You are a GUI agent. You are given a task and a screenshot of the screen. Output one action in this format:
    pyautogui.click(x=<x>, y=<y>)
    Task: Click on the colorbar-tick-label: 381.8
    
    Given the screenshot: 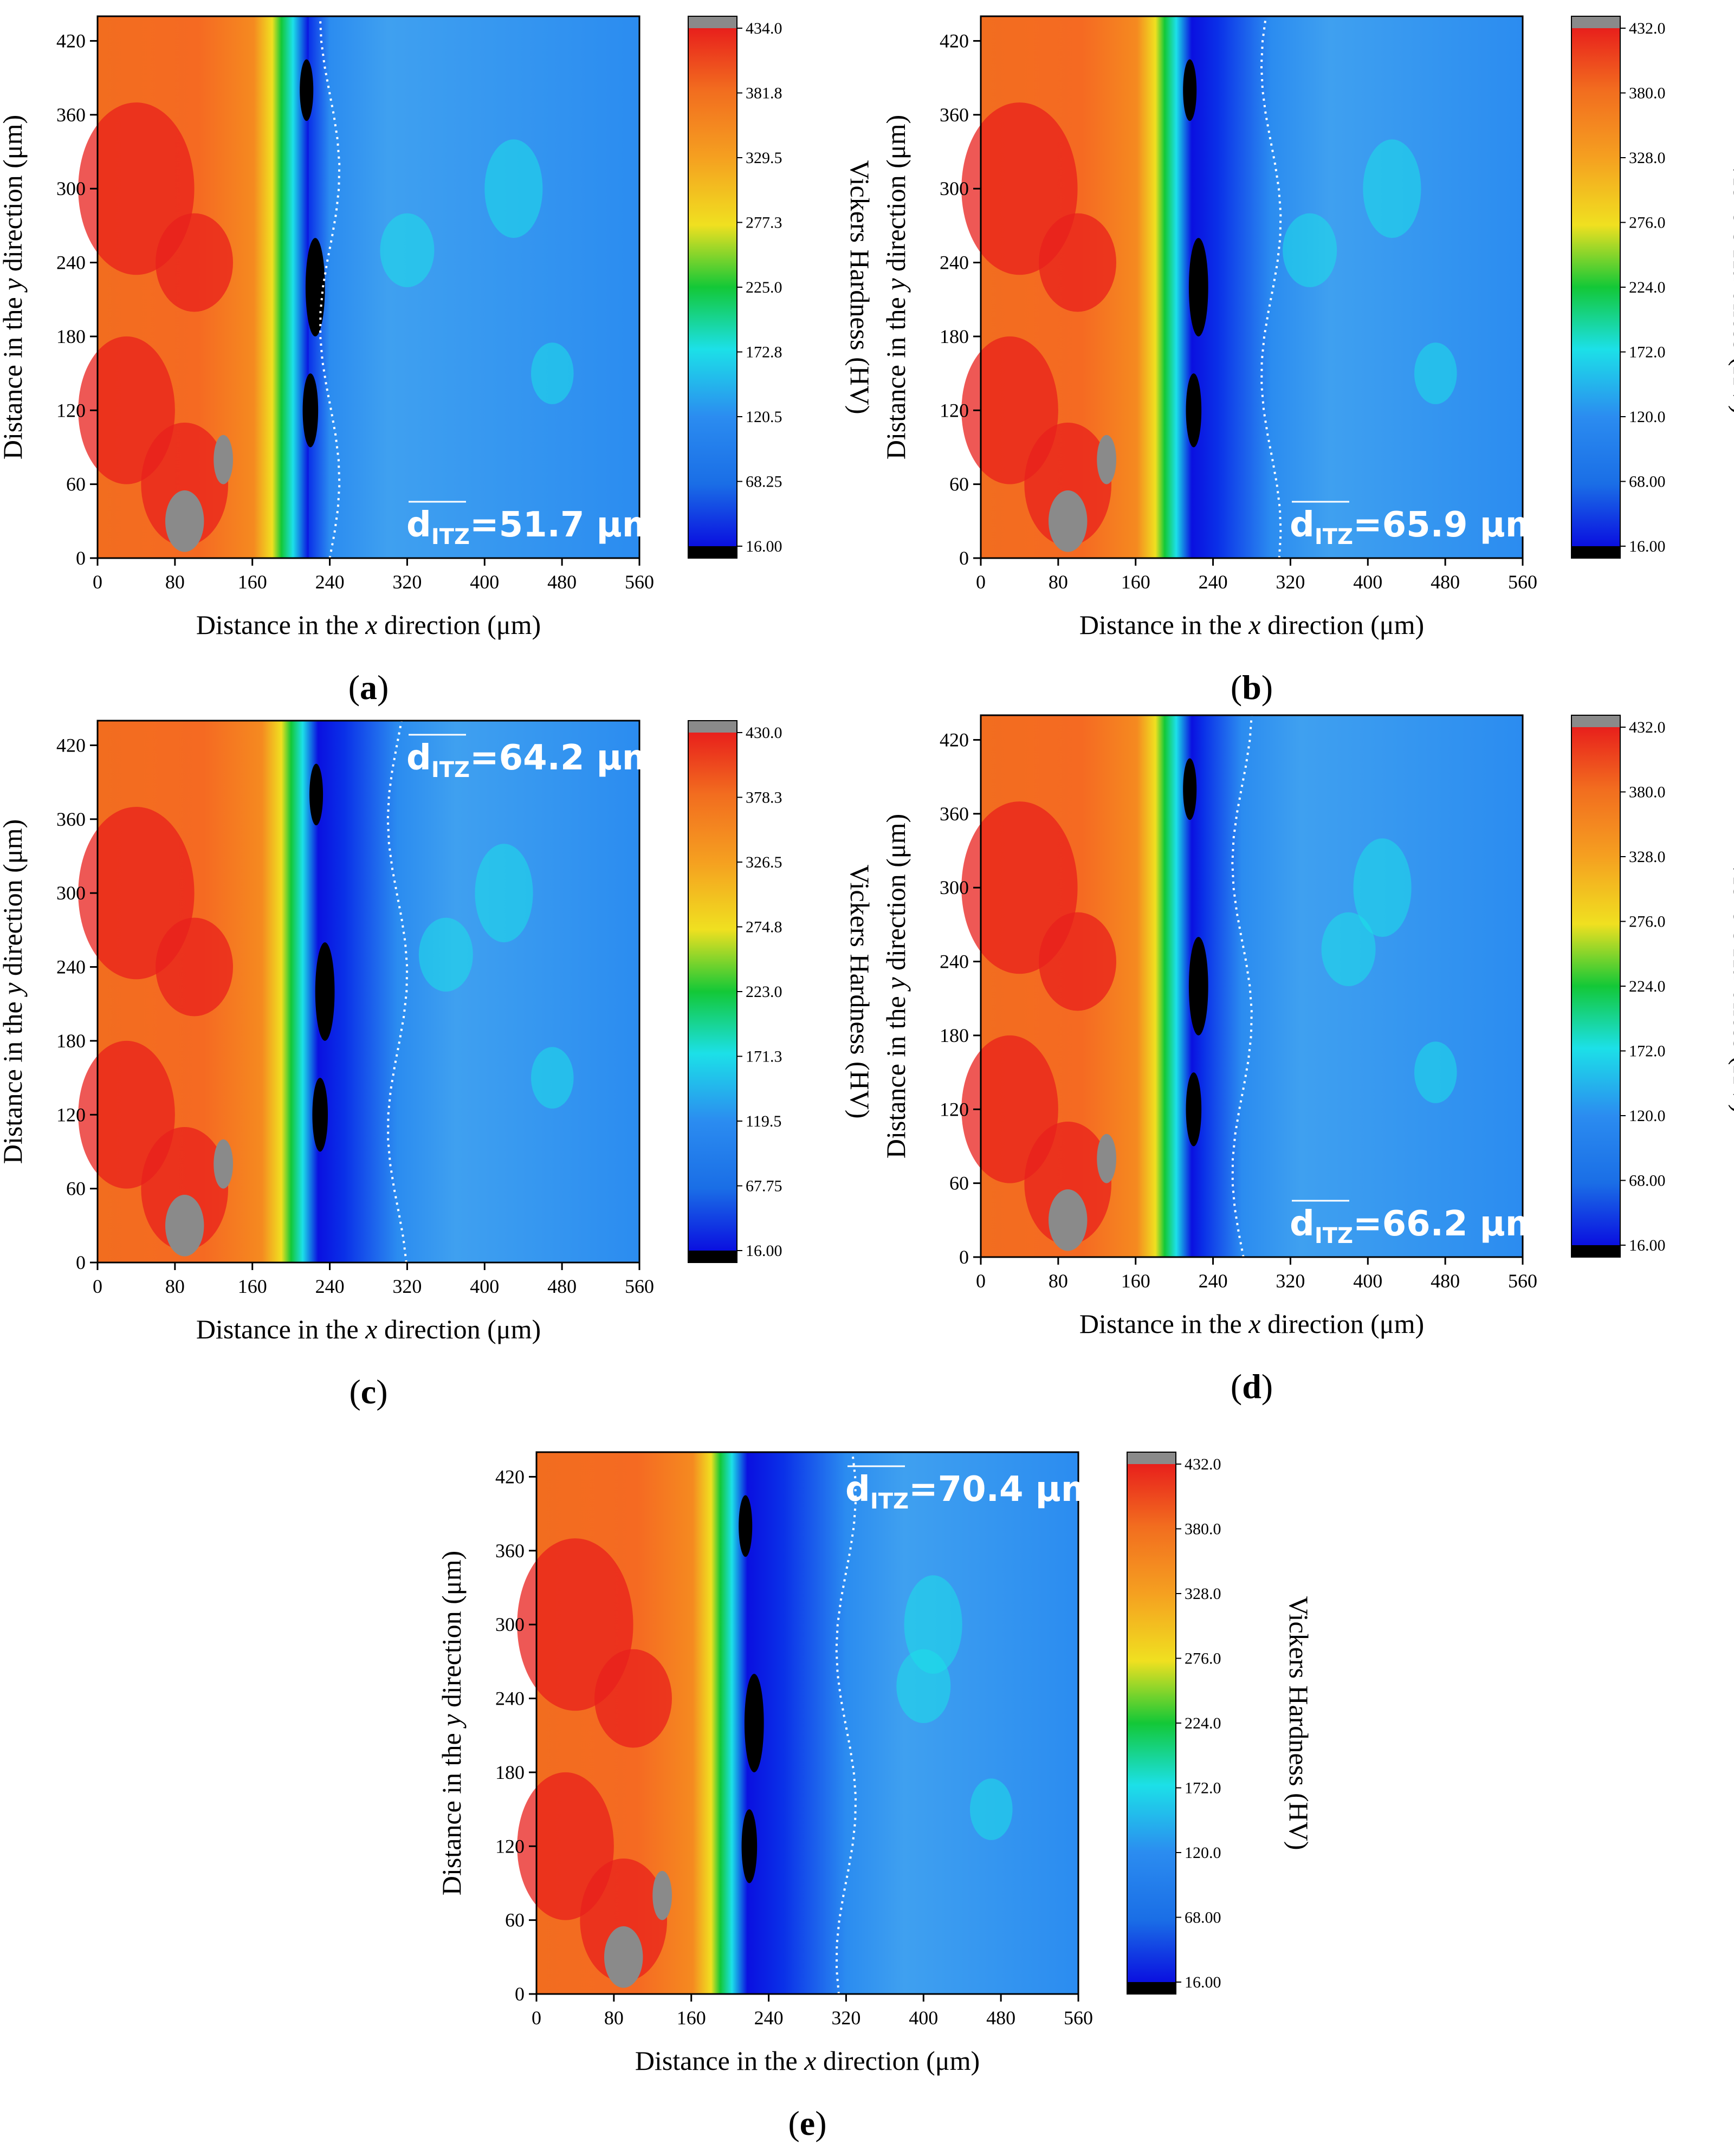 What is the action you would take?
    pyautogui.click(x=764, y=94)
    